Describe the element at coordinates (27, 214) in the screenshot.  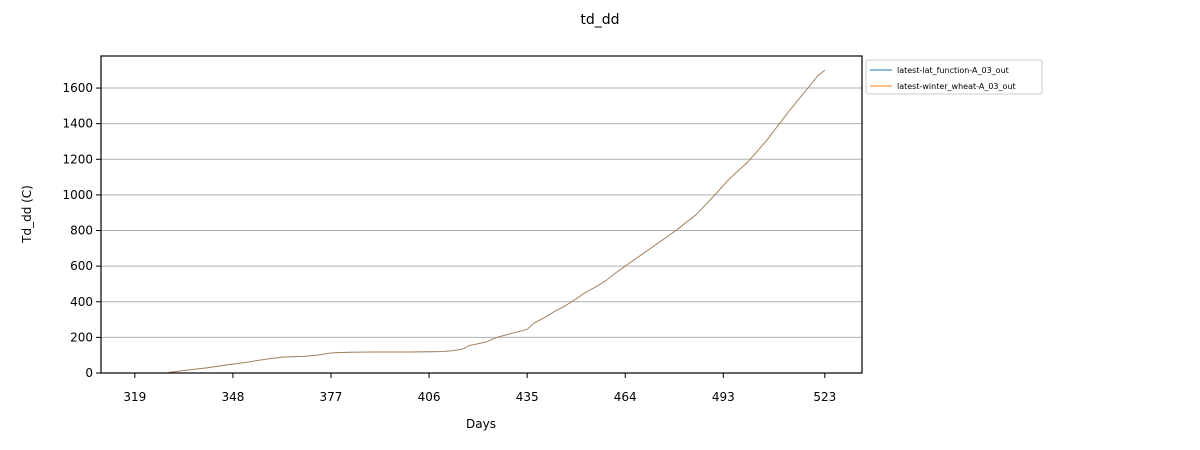
I see `y-axis-label: Td_dd (C)` at that location.